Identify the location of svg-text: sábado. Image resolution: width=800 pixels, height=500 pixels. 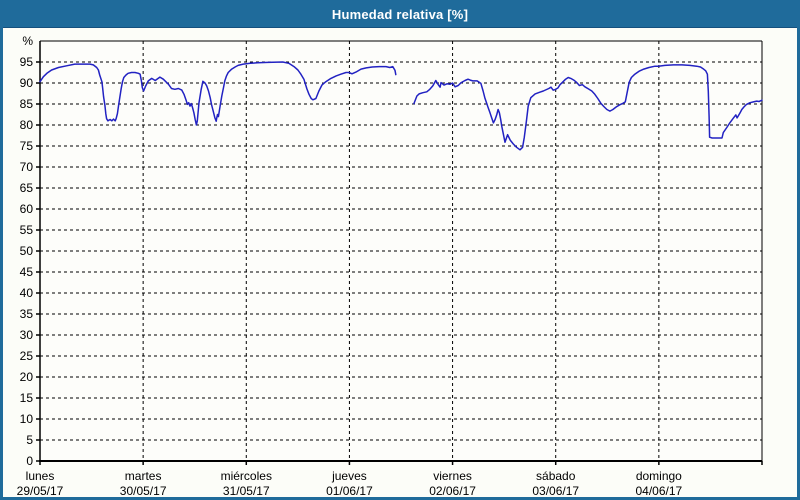
(556, 476).